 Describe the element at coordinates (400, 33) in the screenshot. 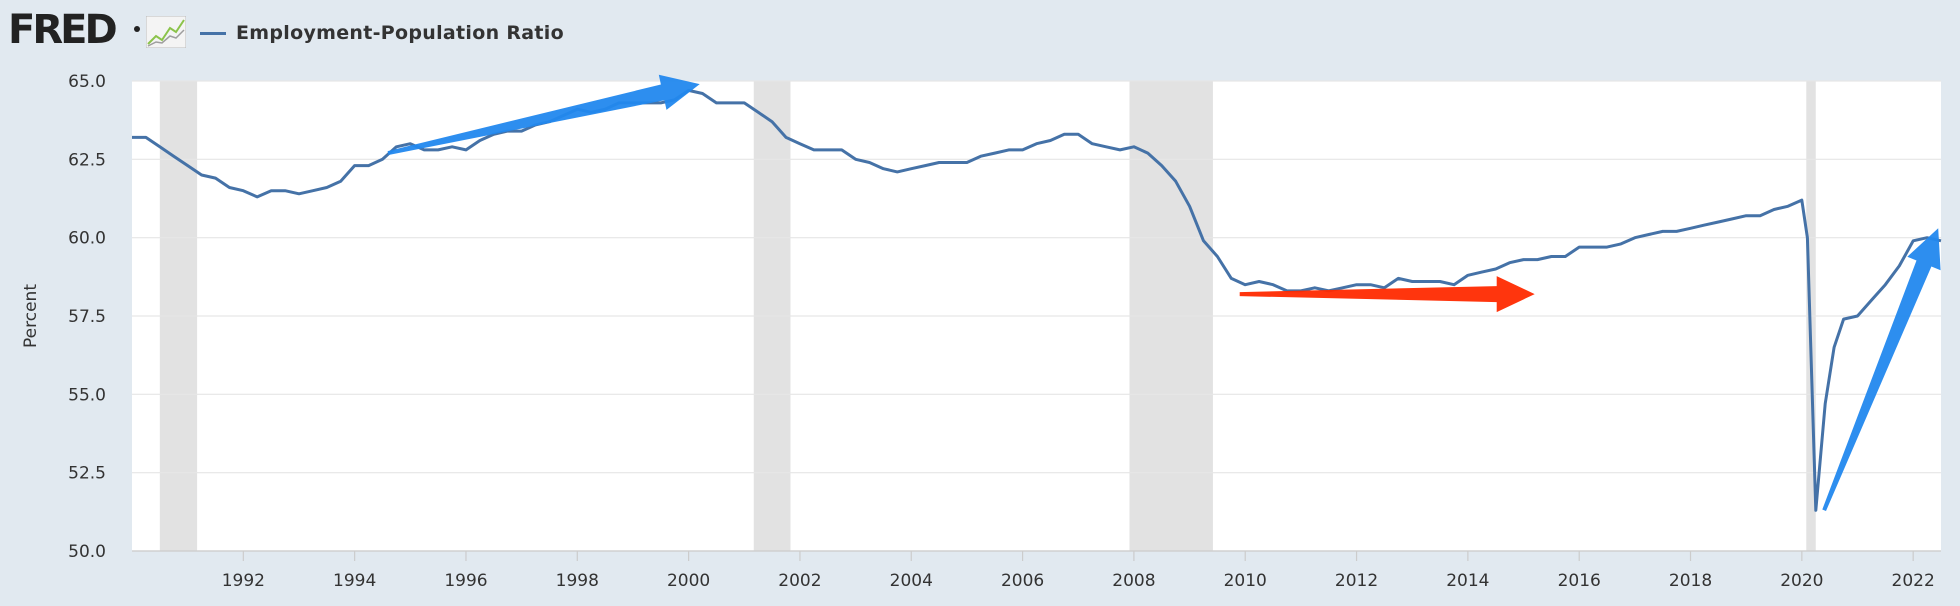

I see `legend-label: Employment-Population Ratio` at that location.